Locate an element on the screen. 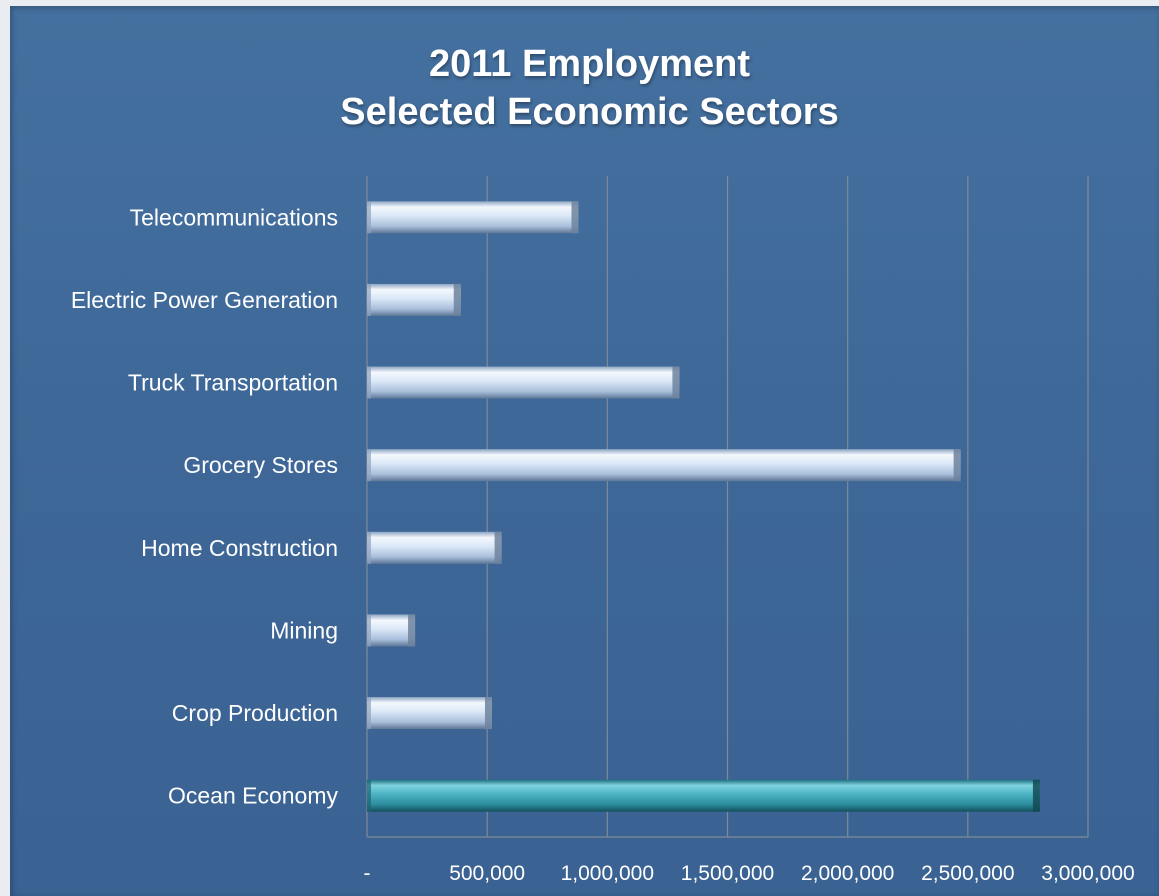 This screenshot has width=1159, height=896. bar-start-bevel-crop-production is located at coordinates (369, 713).